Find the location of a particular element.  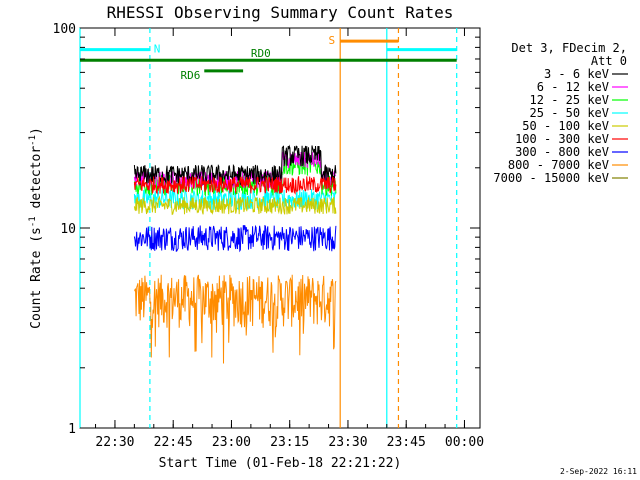

legend-label-8: 7000 - 15000 keV is located at coordinates (551, 178).